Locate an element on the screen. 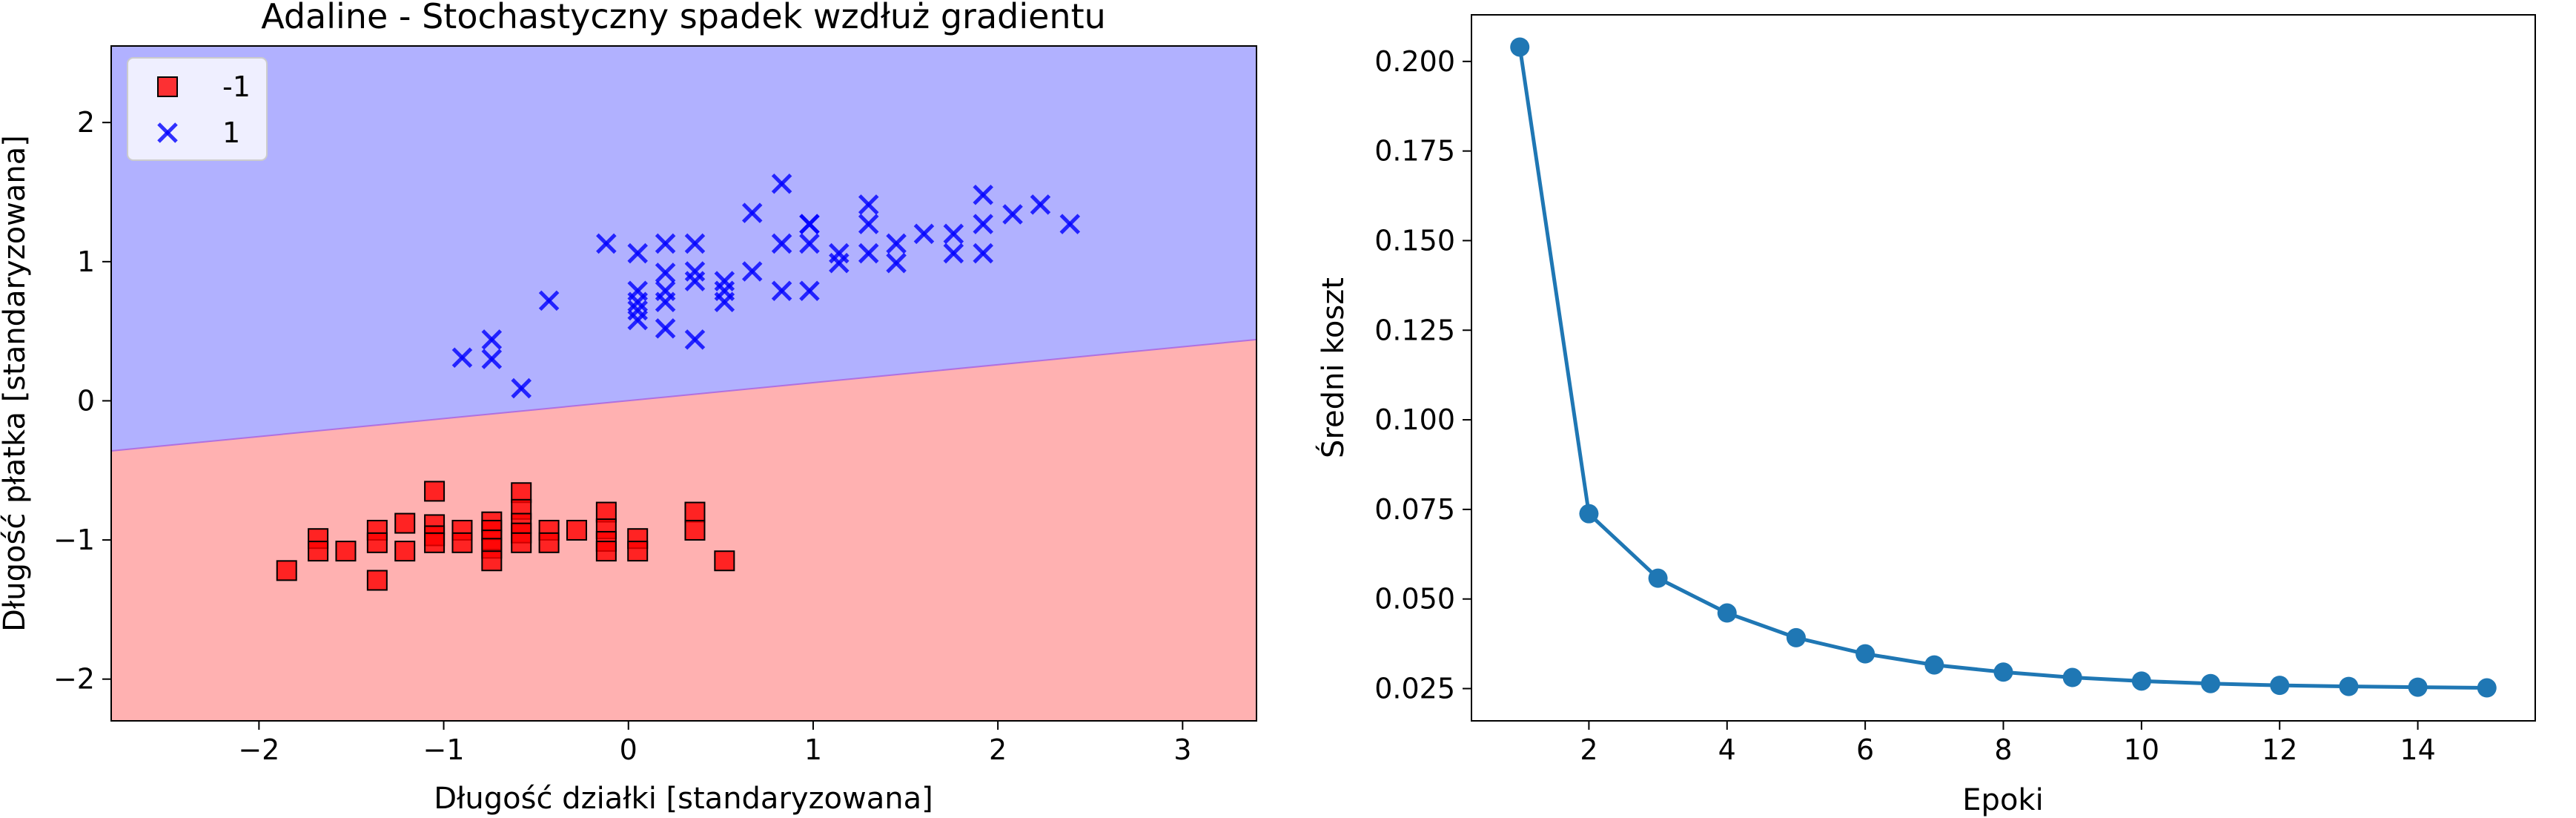  right-y-axis-ticks: 0.025 0.050 0.075 0.100 0.125 0.150 0.175 0.200 is located at coordinates (1422, 375).